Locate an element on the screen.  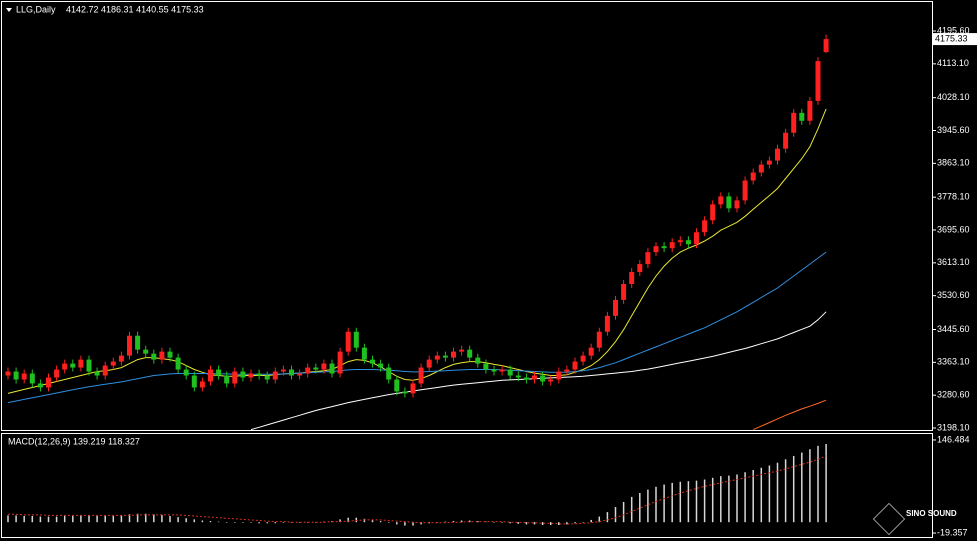
line is located at coordinates (538, 371).